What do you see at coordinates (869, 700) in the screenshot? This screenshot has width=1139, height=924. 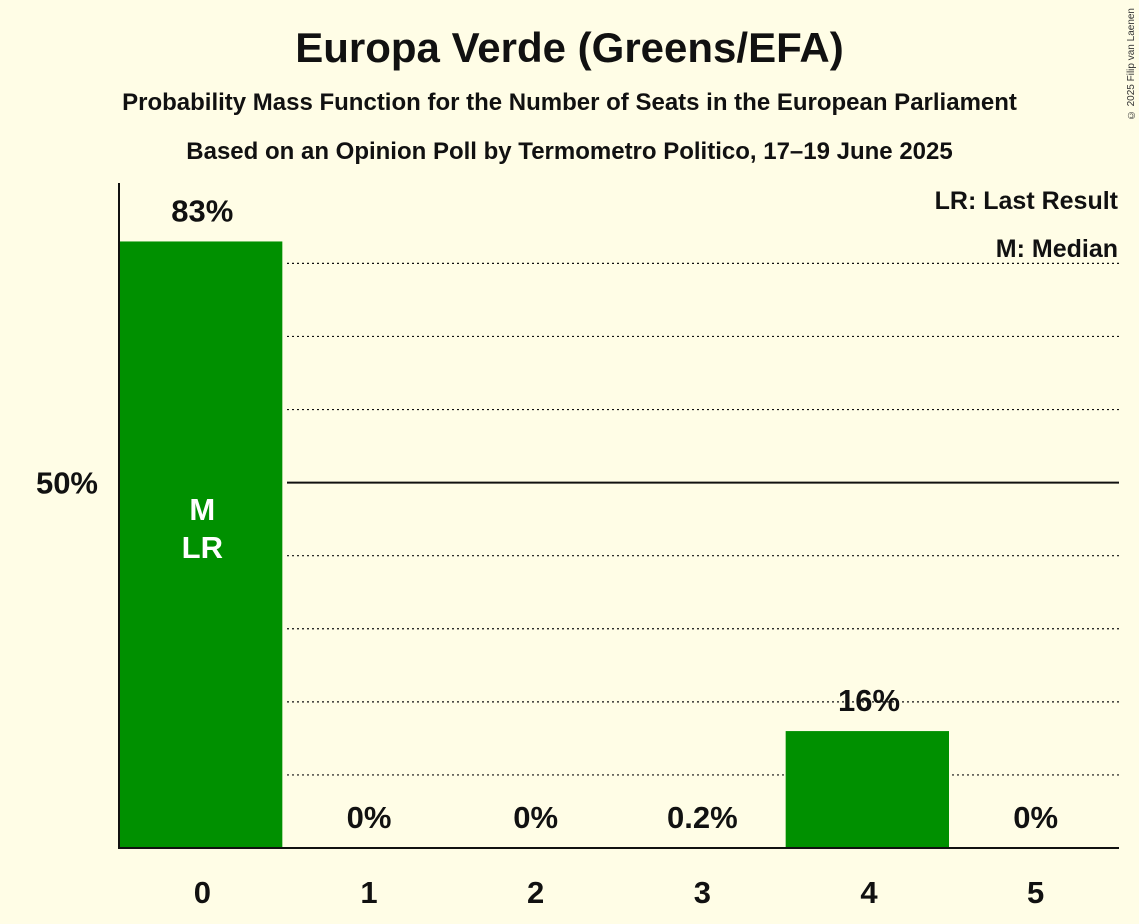 I see `value-label-4: 16%` at bounding box center [869, 700].